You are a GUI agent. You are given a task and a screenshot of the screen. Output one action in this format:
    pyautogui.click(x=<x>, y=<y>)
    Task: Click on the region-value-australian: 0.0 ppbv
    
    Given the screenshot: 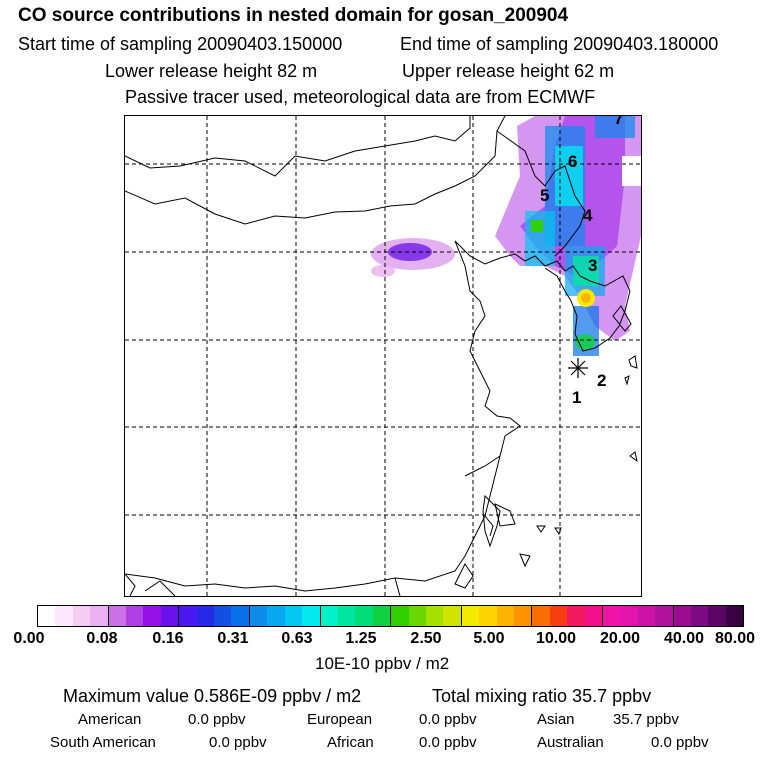 What is the action you would take?
    pyautogui.click(x=680, y=742)
    